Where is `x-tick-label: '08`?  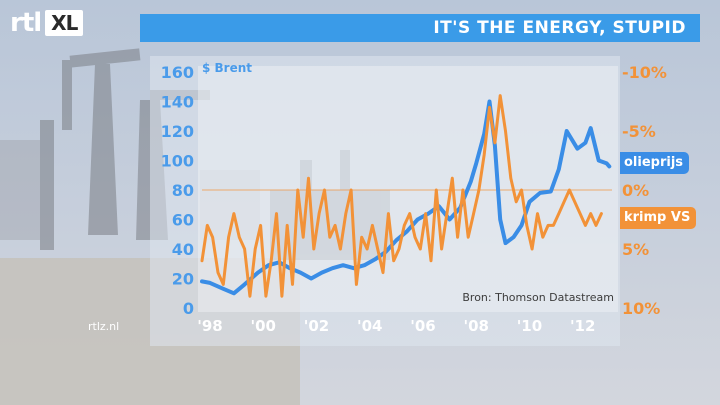 x-tick-label: '08 is located at coordinates (475, 326).